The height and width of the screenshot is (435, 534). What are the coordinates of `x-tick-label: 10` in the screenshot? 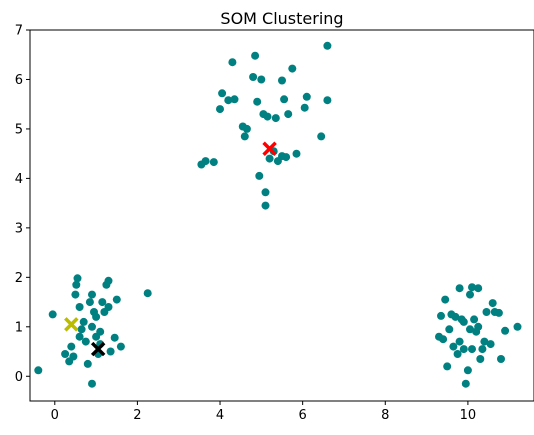 It's located at (468, 415).